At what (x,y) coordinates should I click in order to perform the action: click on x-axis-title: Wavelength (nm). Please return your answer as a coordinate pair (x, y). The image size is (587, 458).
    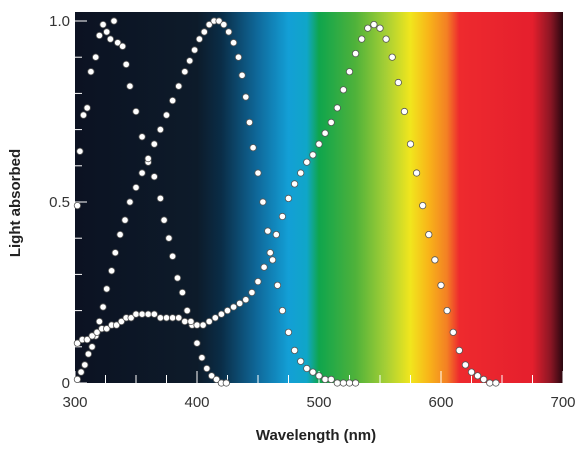
    Looking at the image, I should click on (316, 435).